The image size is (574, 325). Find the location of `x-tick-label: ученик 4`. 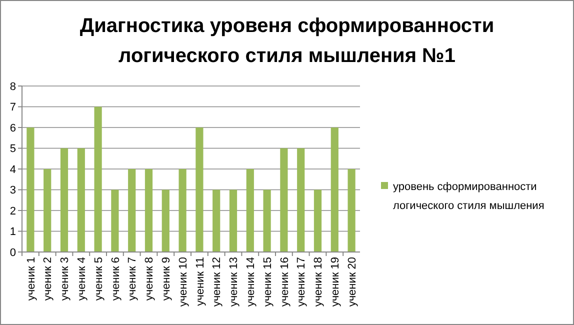

x-tick-label: ученик 4 is located at coordinates (82, 279).